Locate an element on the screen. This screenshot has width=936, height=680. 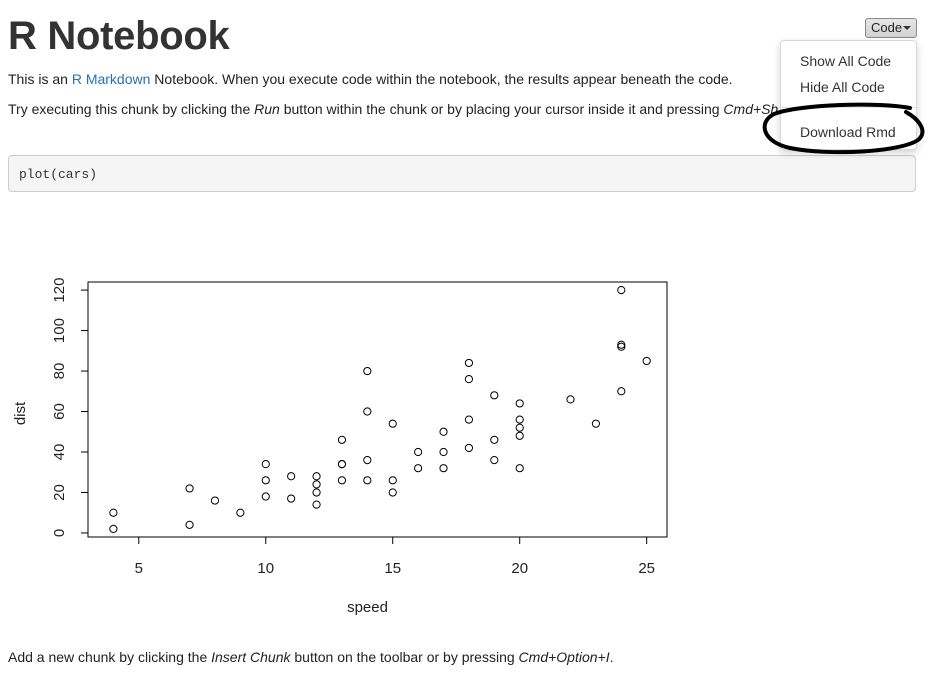
r-markdown-link: R Markdown is located at coordinates (111, 79).